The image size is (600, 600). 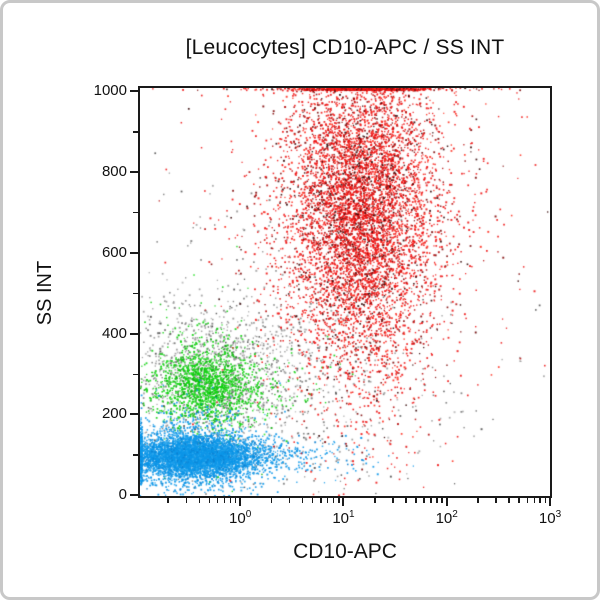 What do you see at coordinates (240, 518) in the screenshot?
I see `x-tick-label: 100` at bounding box center [240, 518].